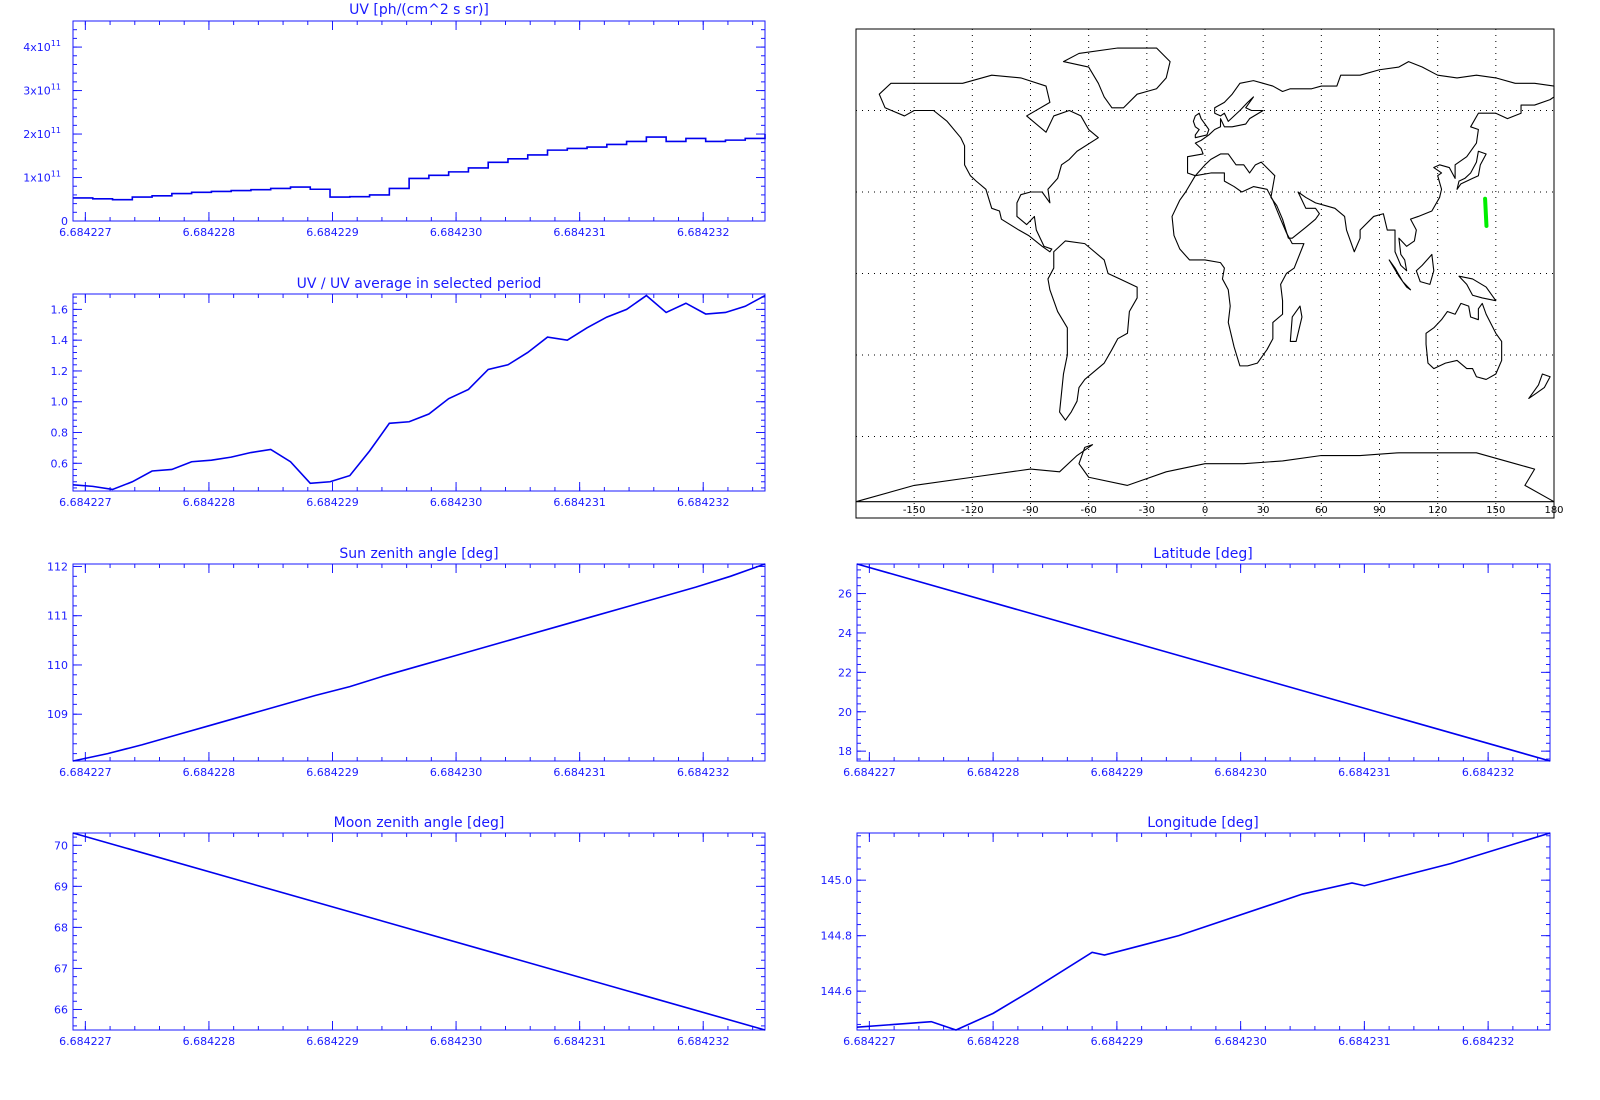 Image resolution: width=1600 pixels, height=1100 pixels. Describe the element at coordinates (1201, 125) in the screenshot. I see `coastline-britain` at that location.